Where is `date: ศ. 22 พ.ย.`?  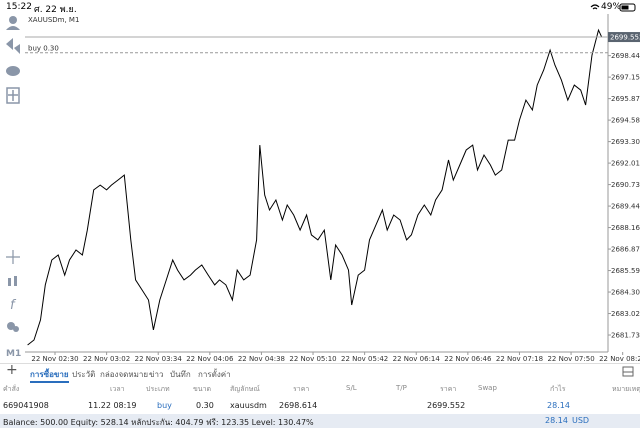 date: ศ. 22 พ.ย. is located at coordinates (55, 10).